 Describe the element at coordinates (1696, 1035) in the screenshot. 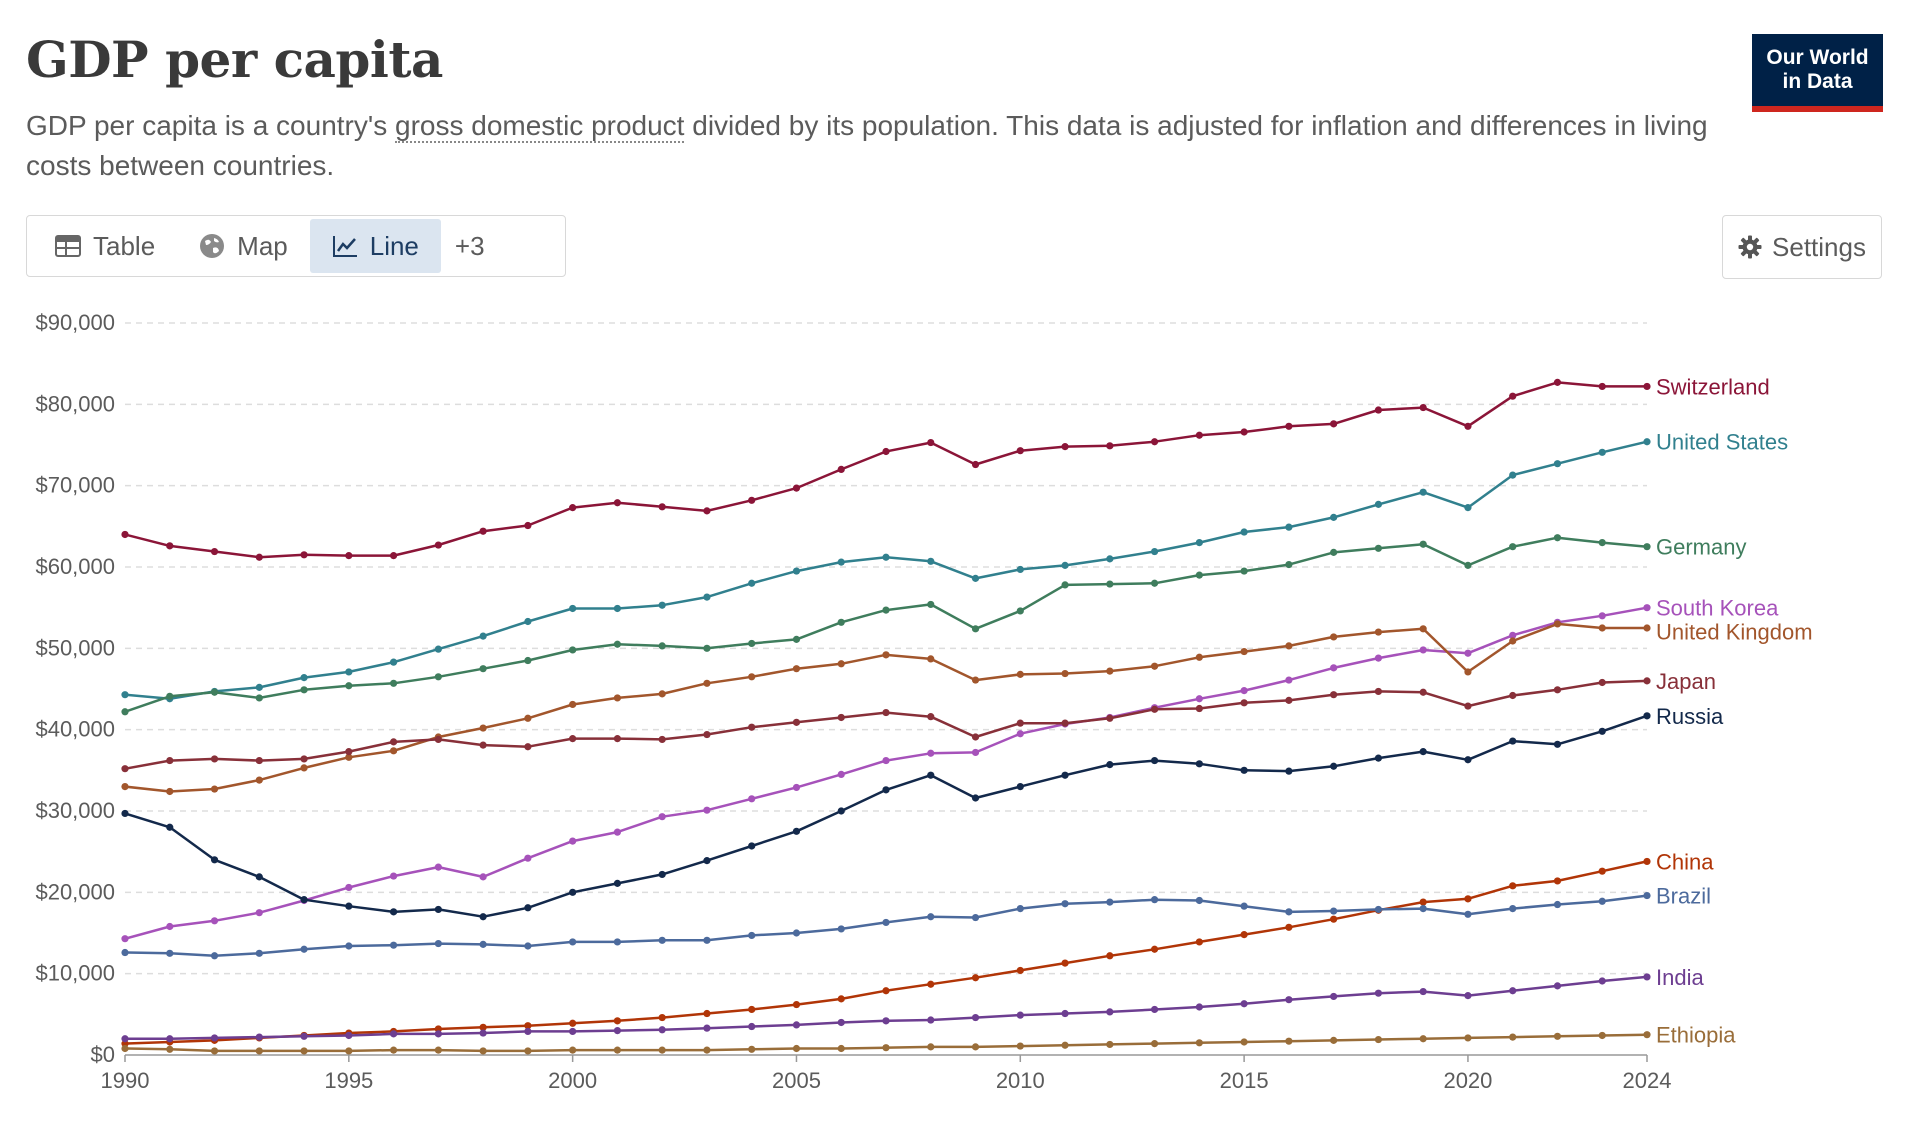

I see `series-label-ethiopia: Ethiopia` at that location.